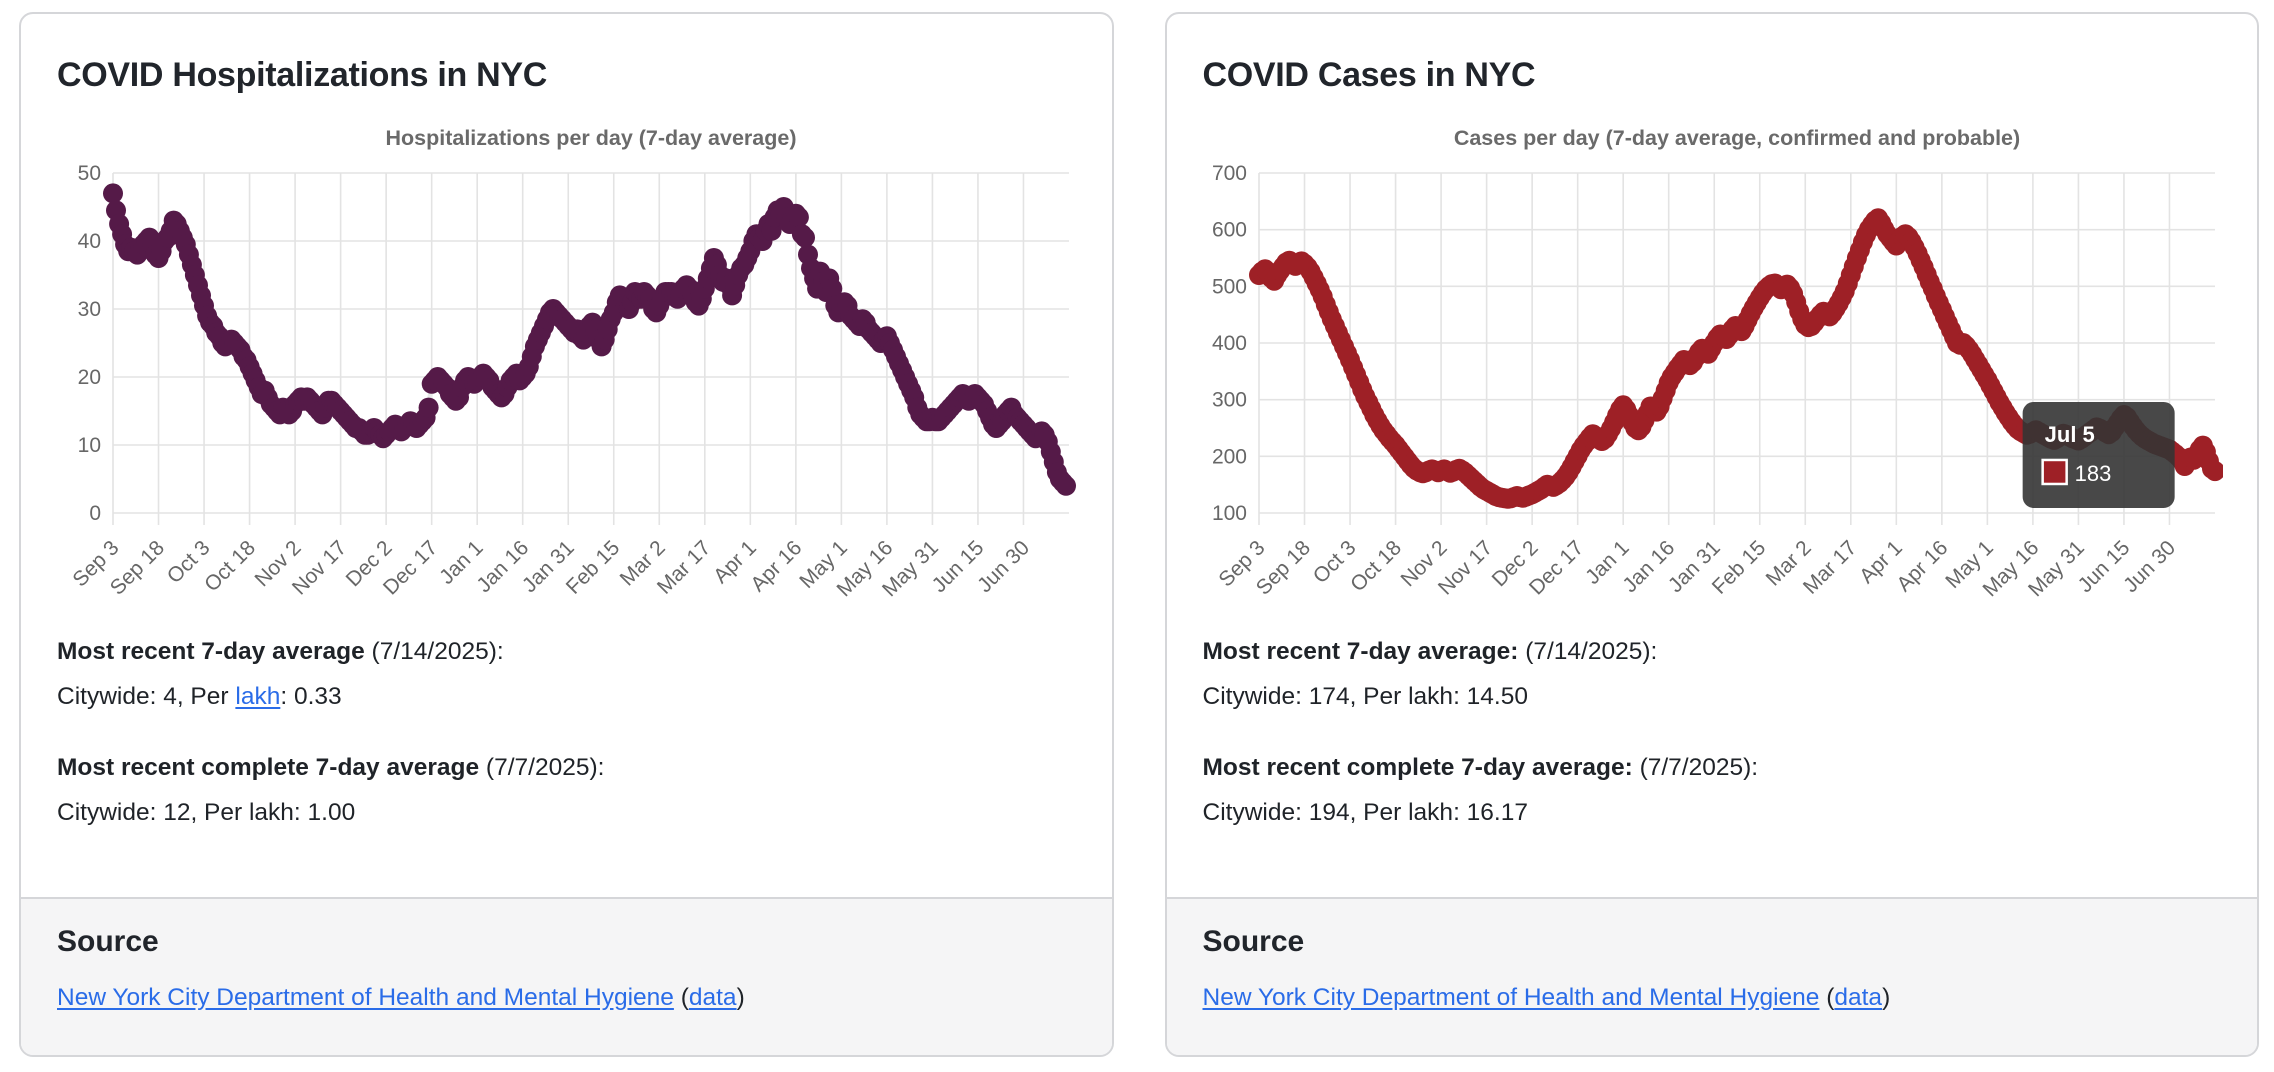 Image resolution: width=2274 pixels, height=1072 pixels. I want to click on svg-text: 700, so click(1228, 173).